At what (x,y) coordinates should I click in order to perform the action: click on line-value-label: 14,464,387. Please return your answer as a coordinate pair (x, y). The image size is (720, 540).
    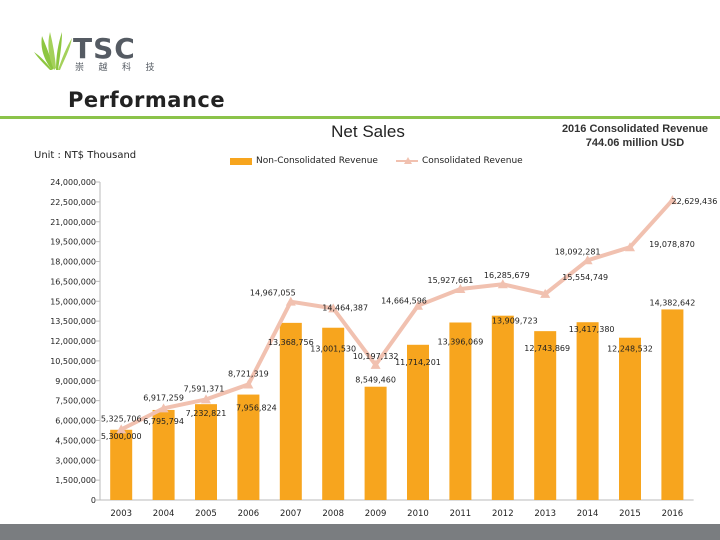
    Looking at the image, I should click on (345, 307).